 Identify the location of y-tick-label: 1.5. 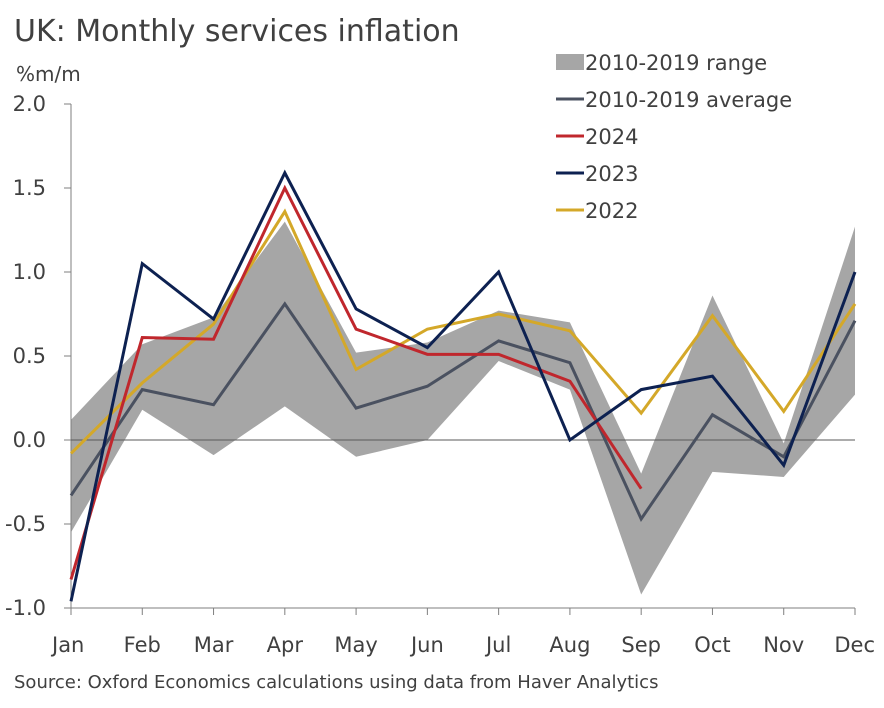
(29, 188).